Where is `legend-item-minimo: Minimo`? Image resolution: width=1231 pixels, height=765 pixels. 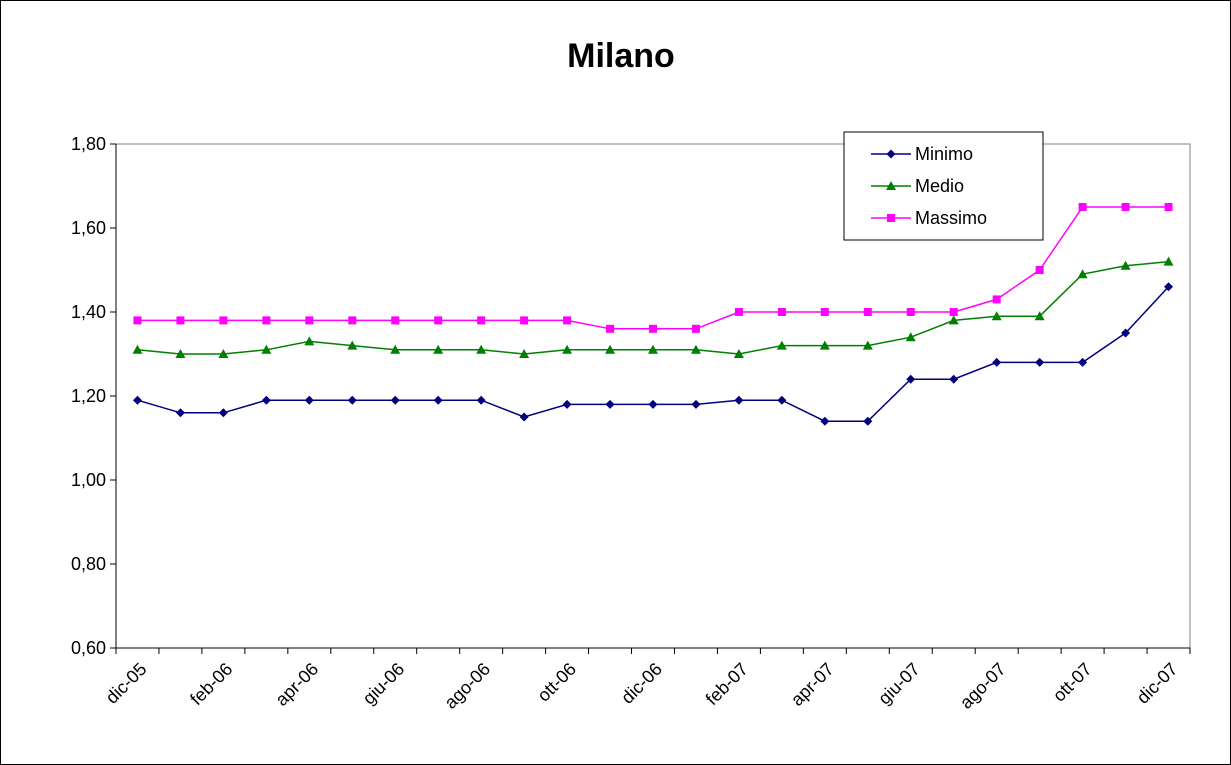
legend-item-minimo: Minimo is located at coordinates (922, 154).